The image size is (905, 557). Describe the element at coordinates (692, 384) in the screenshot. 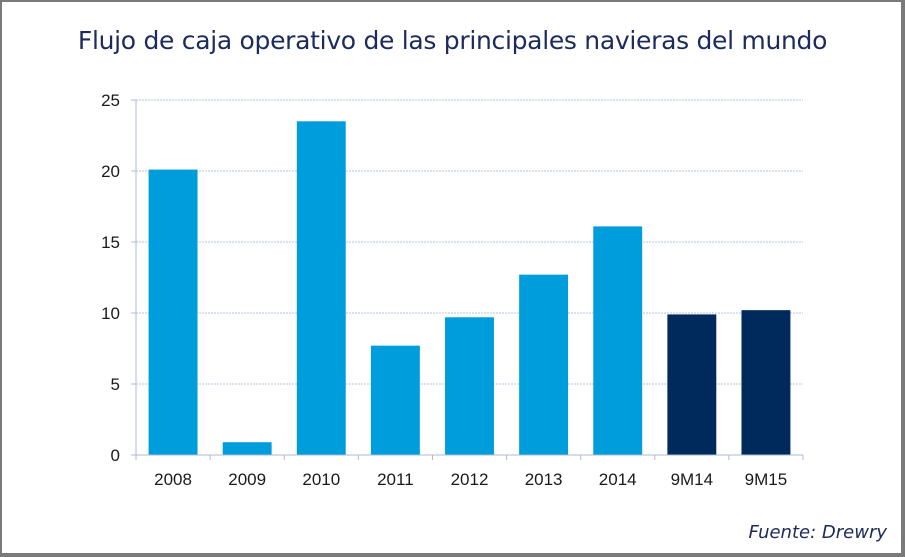

I see `bar-9m14` at that location.